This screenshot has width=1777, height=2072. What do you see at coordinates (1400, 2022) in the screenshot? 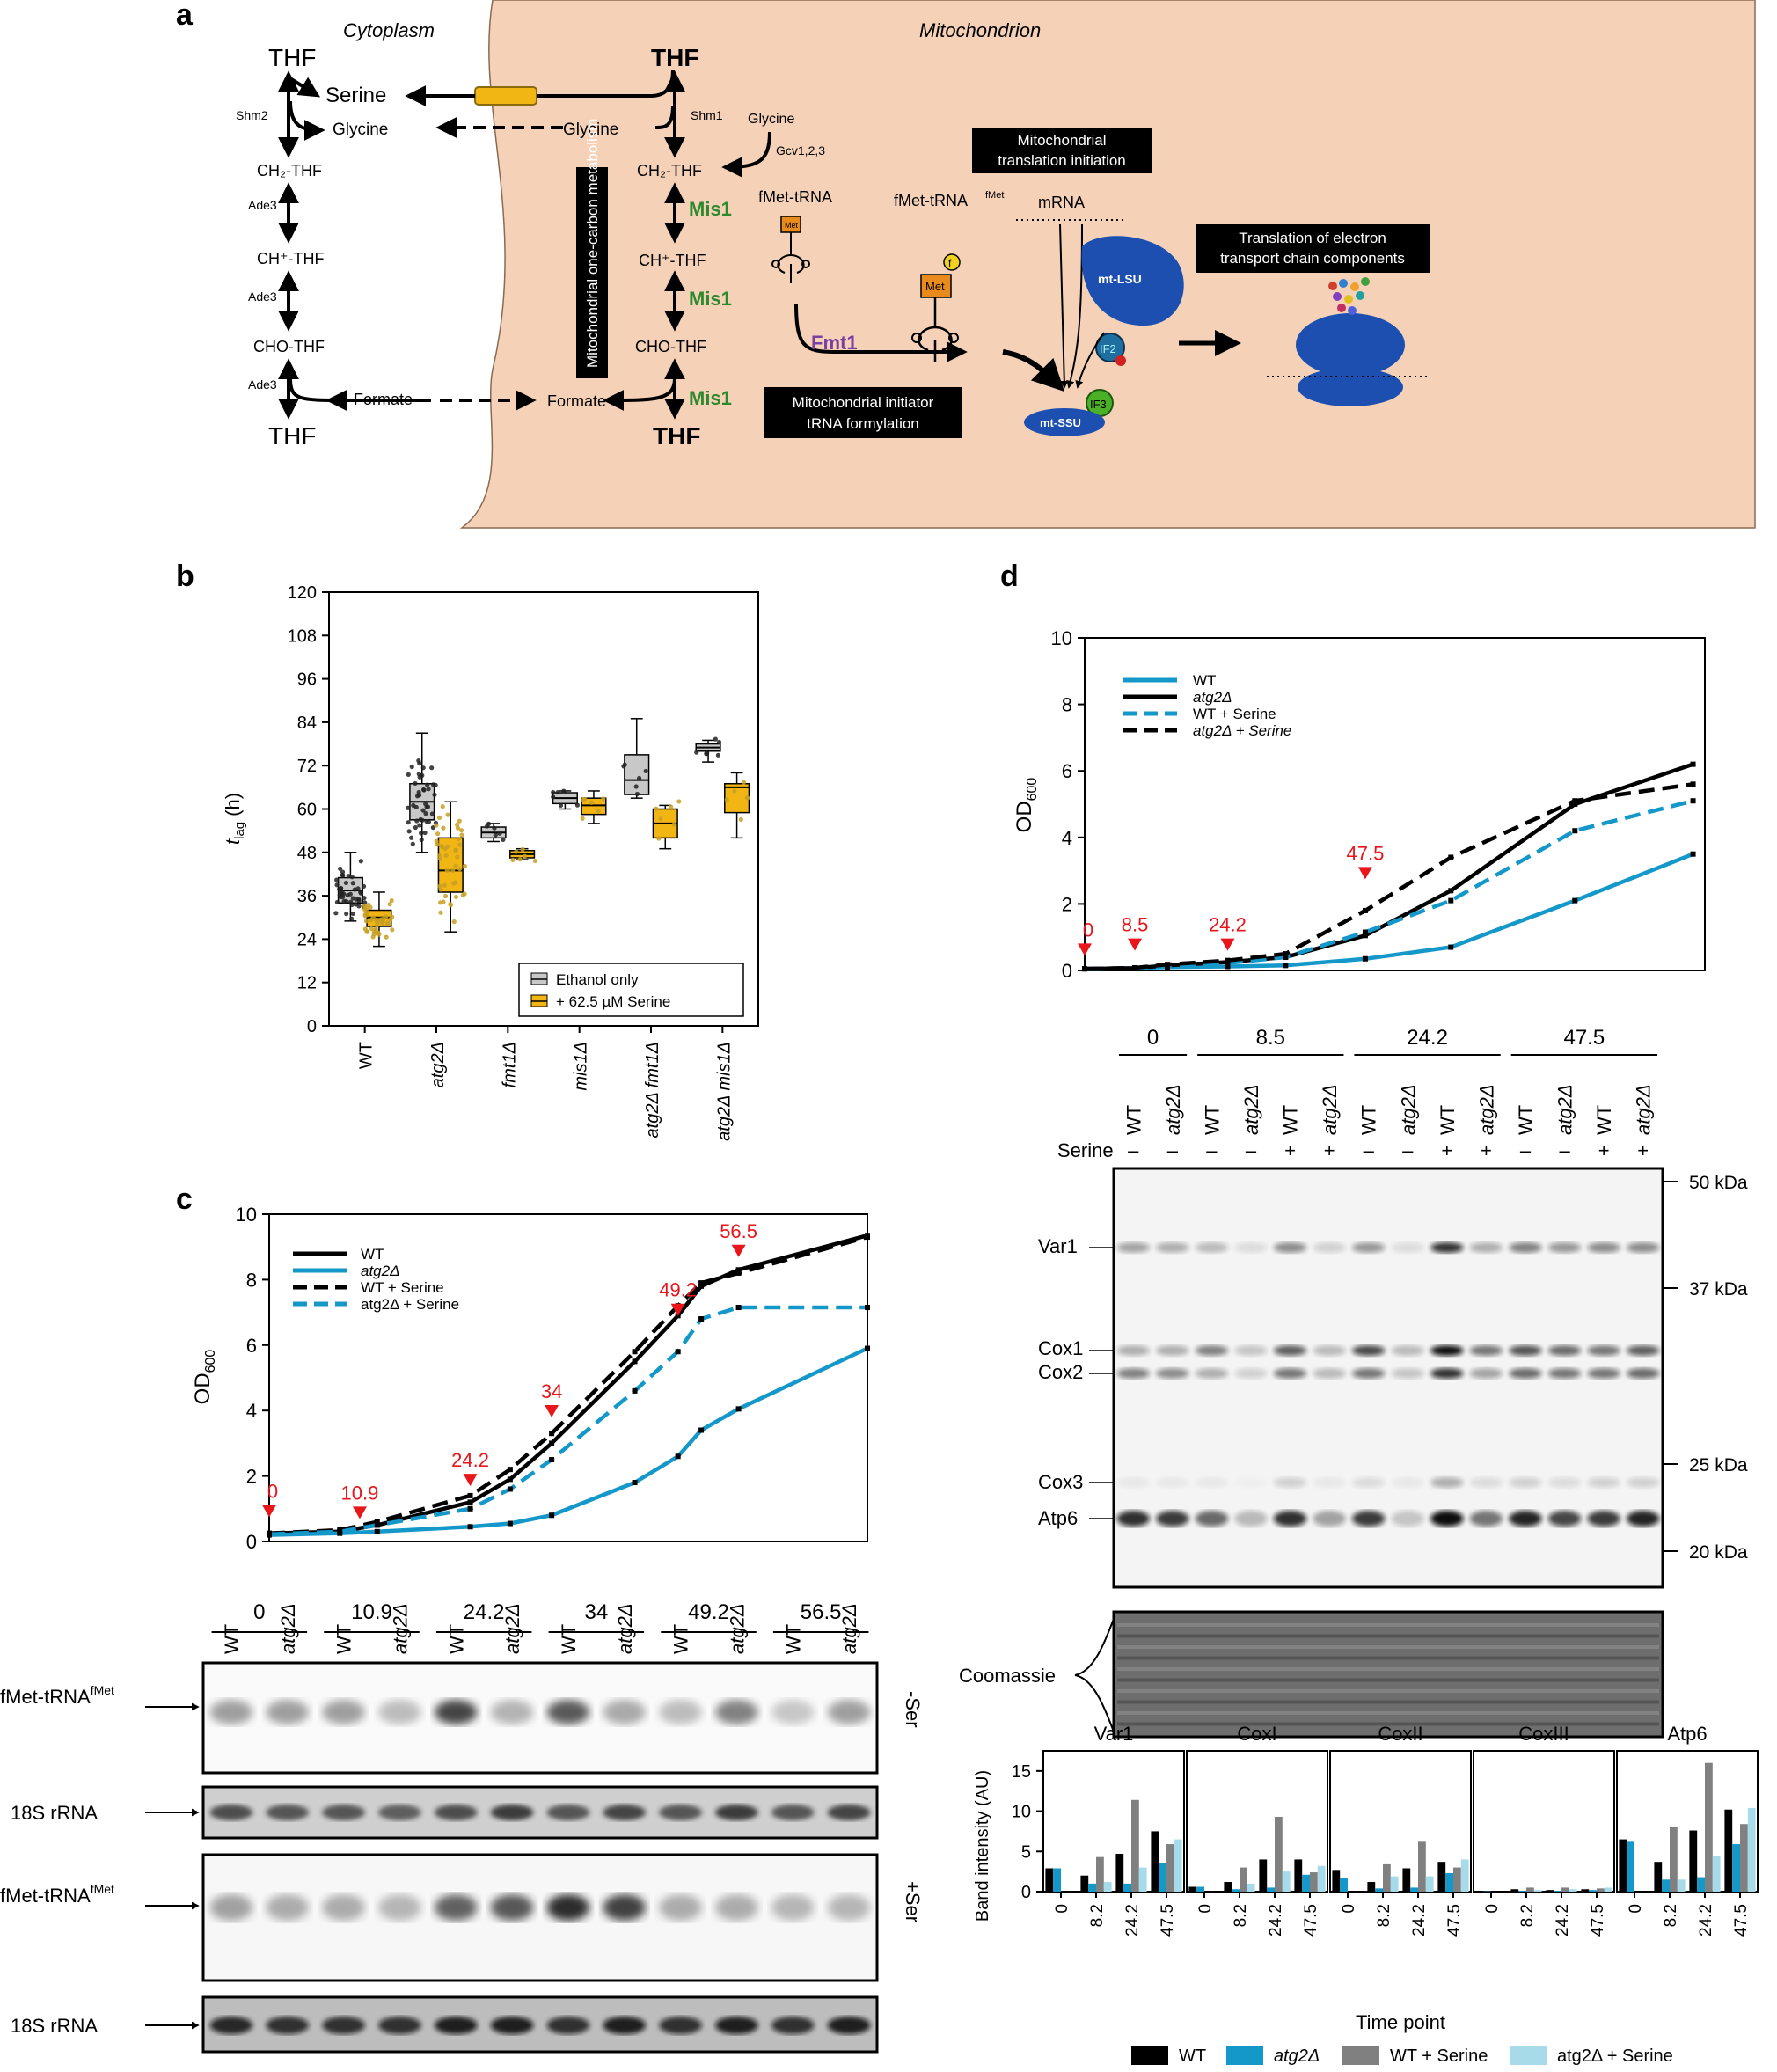
I see `chart-d-bars-xlabel: Time point` at bounding box center [1400, 2022].